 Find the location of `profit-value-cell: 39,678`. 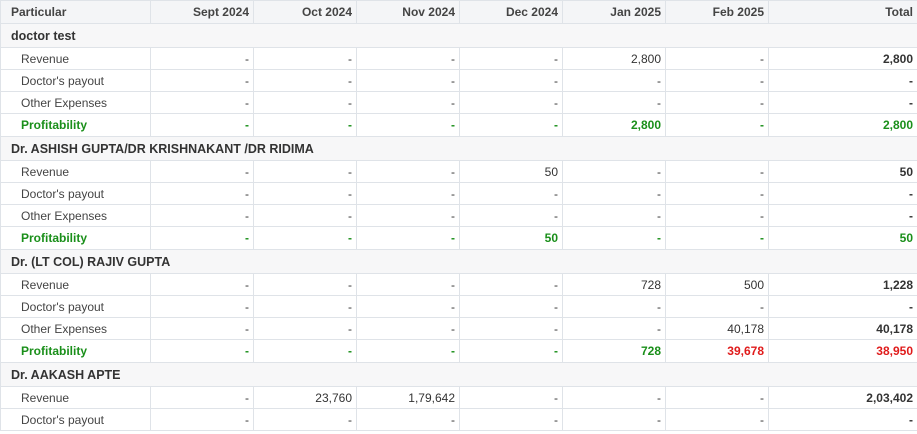

profit-value-cell: 39,678 is located at coordinates (717, 351).